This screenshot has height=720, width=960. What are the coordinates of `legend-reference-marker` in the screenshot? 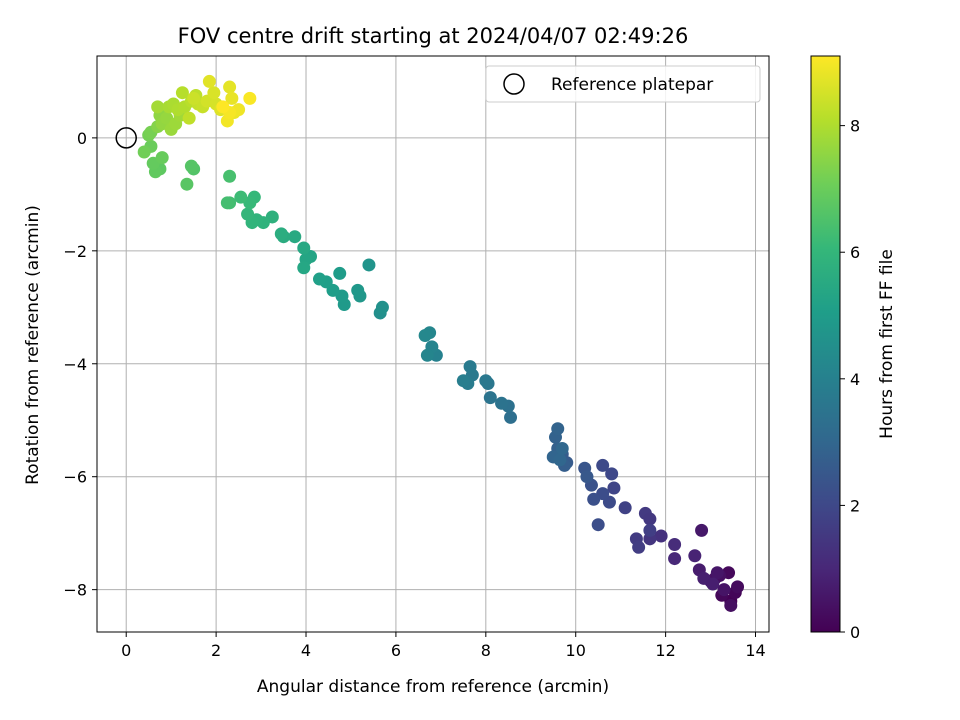 It's located at (514, 84).